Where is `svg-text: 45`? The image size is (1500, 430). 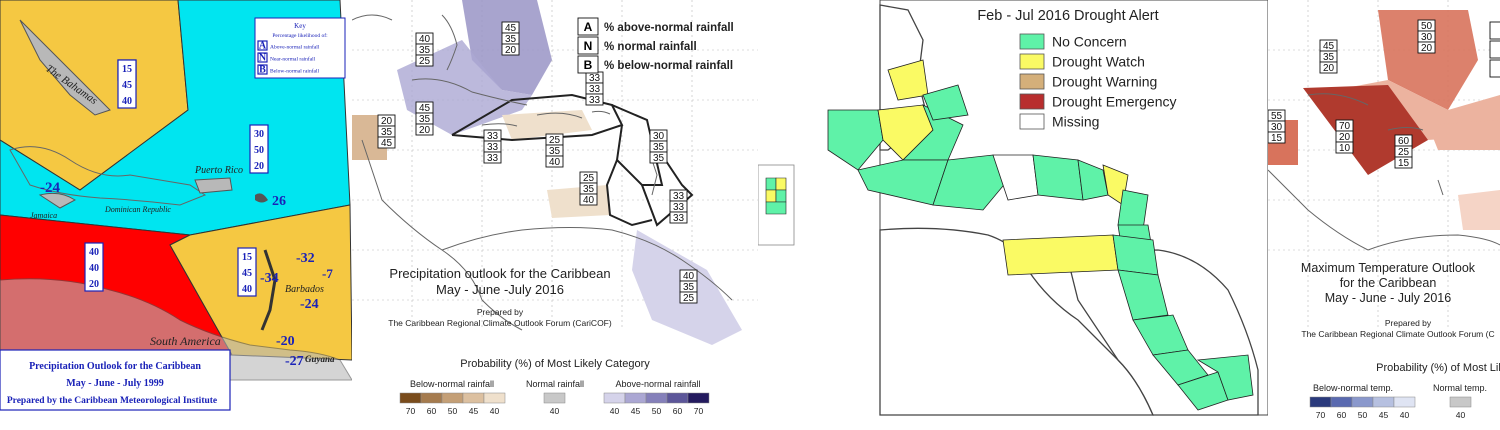 svg-text: 45 is located at coordinates (247, 273).